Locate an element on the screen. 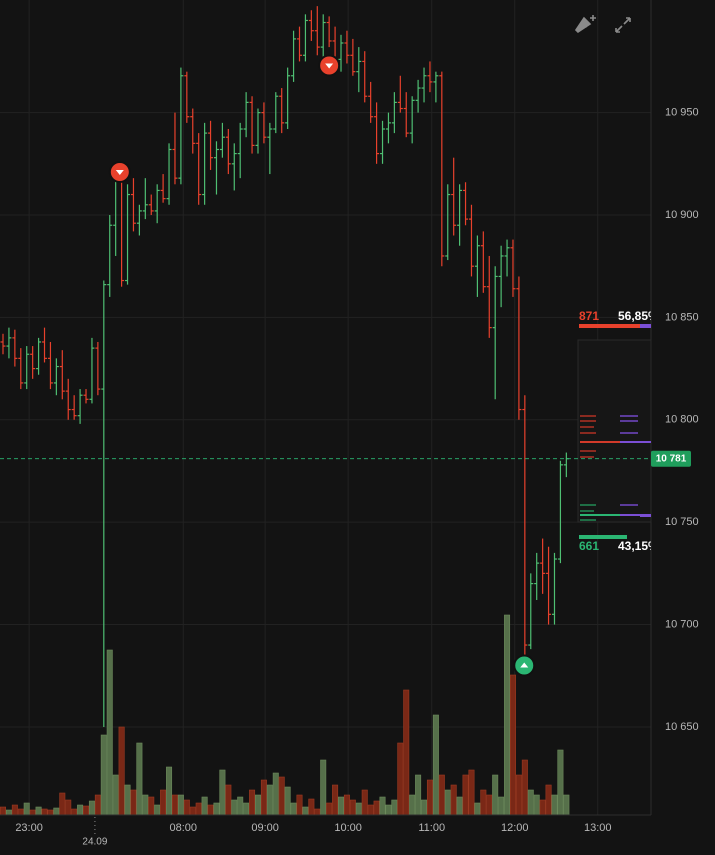  y-tick-label: 10 900 is located at coordinates (682, 215).